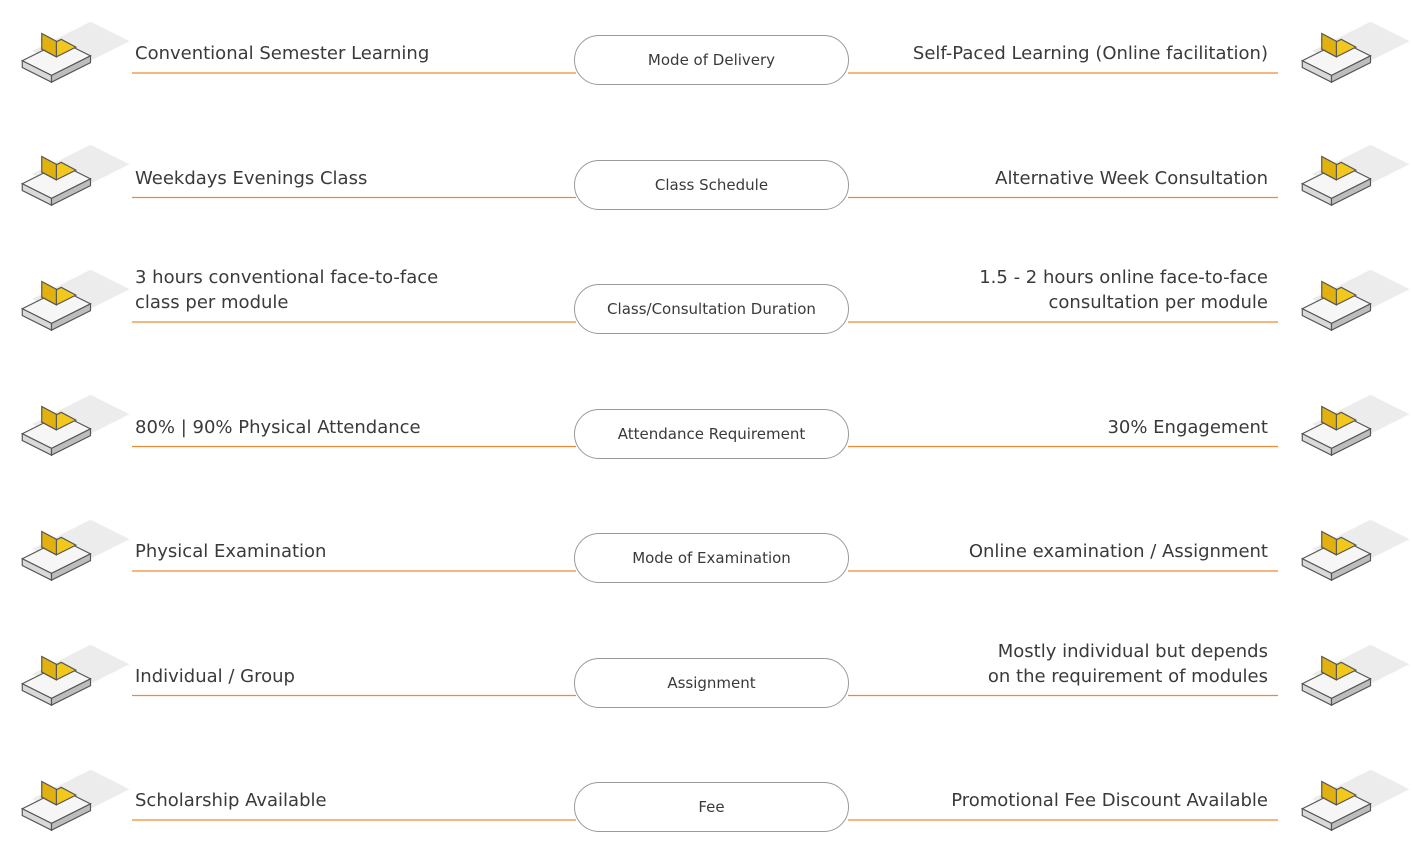 This screenshot has height=842, width=1413. I want to click on text-line: 1.5 - 2 hours online face-to-face, so click(1123, 277).